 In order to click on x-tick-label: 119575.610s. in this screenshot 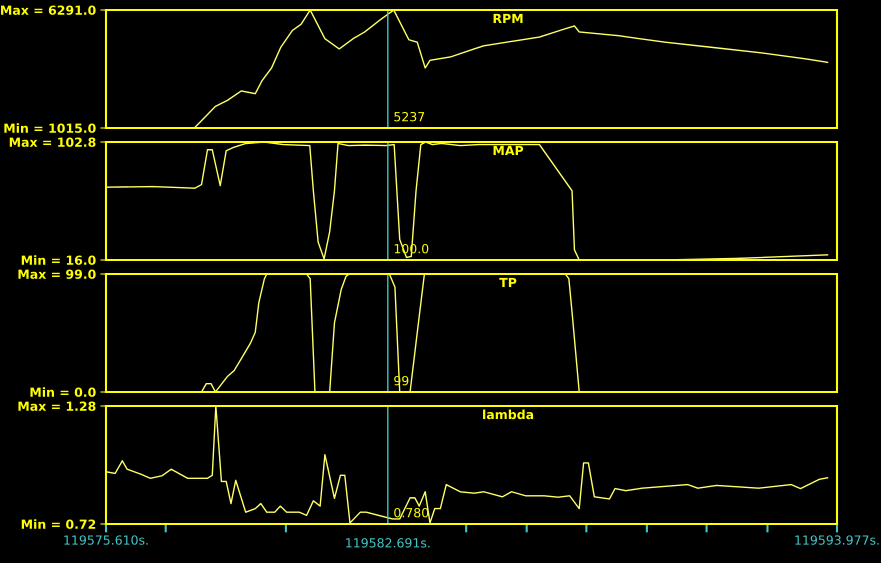, I will do `click(106, 540)`.